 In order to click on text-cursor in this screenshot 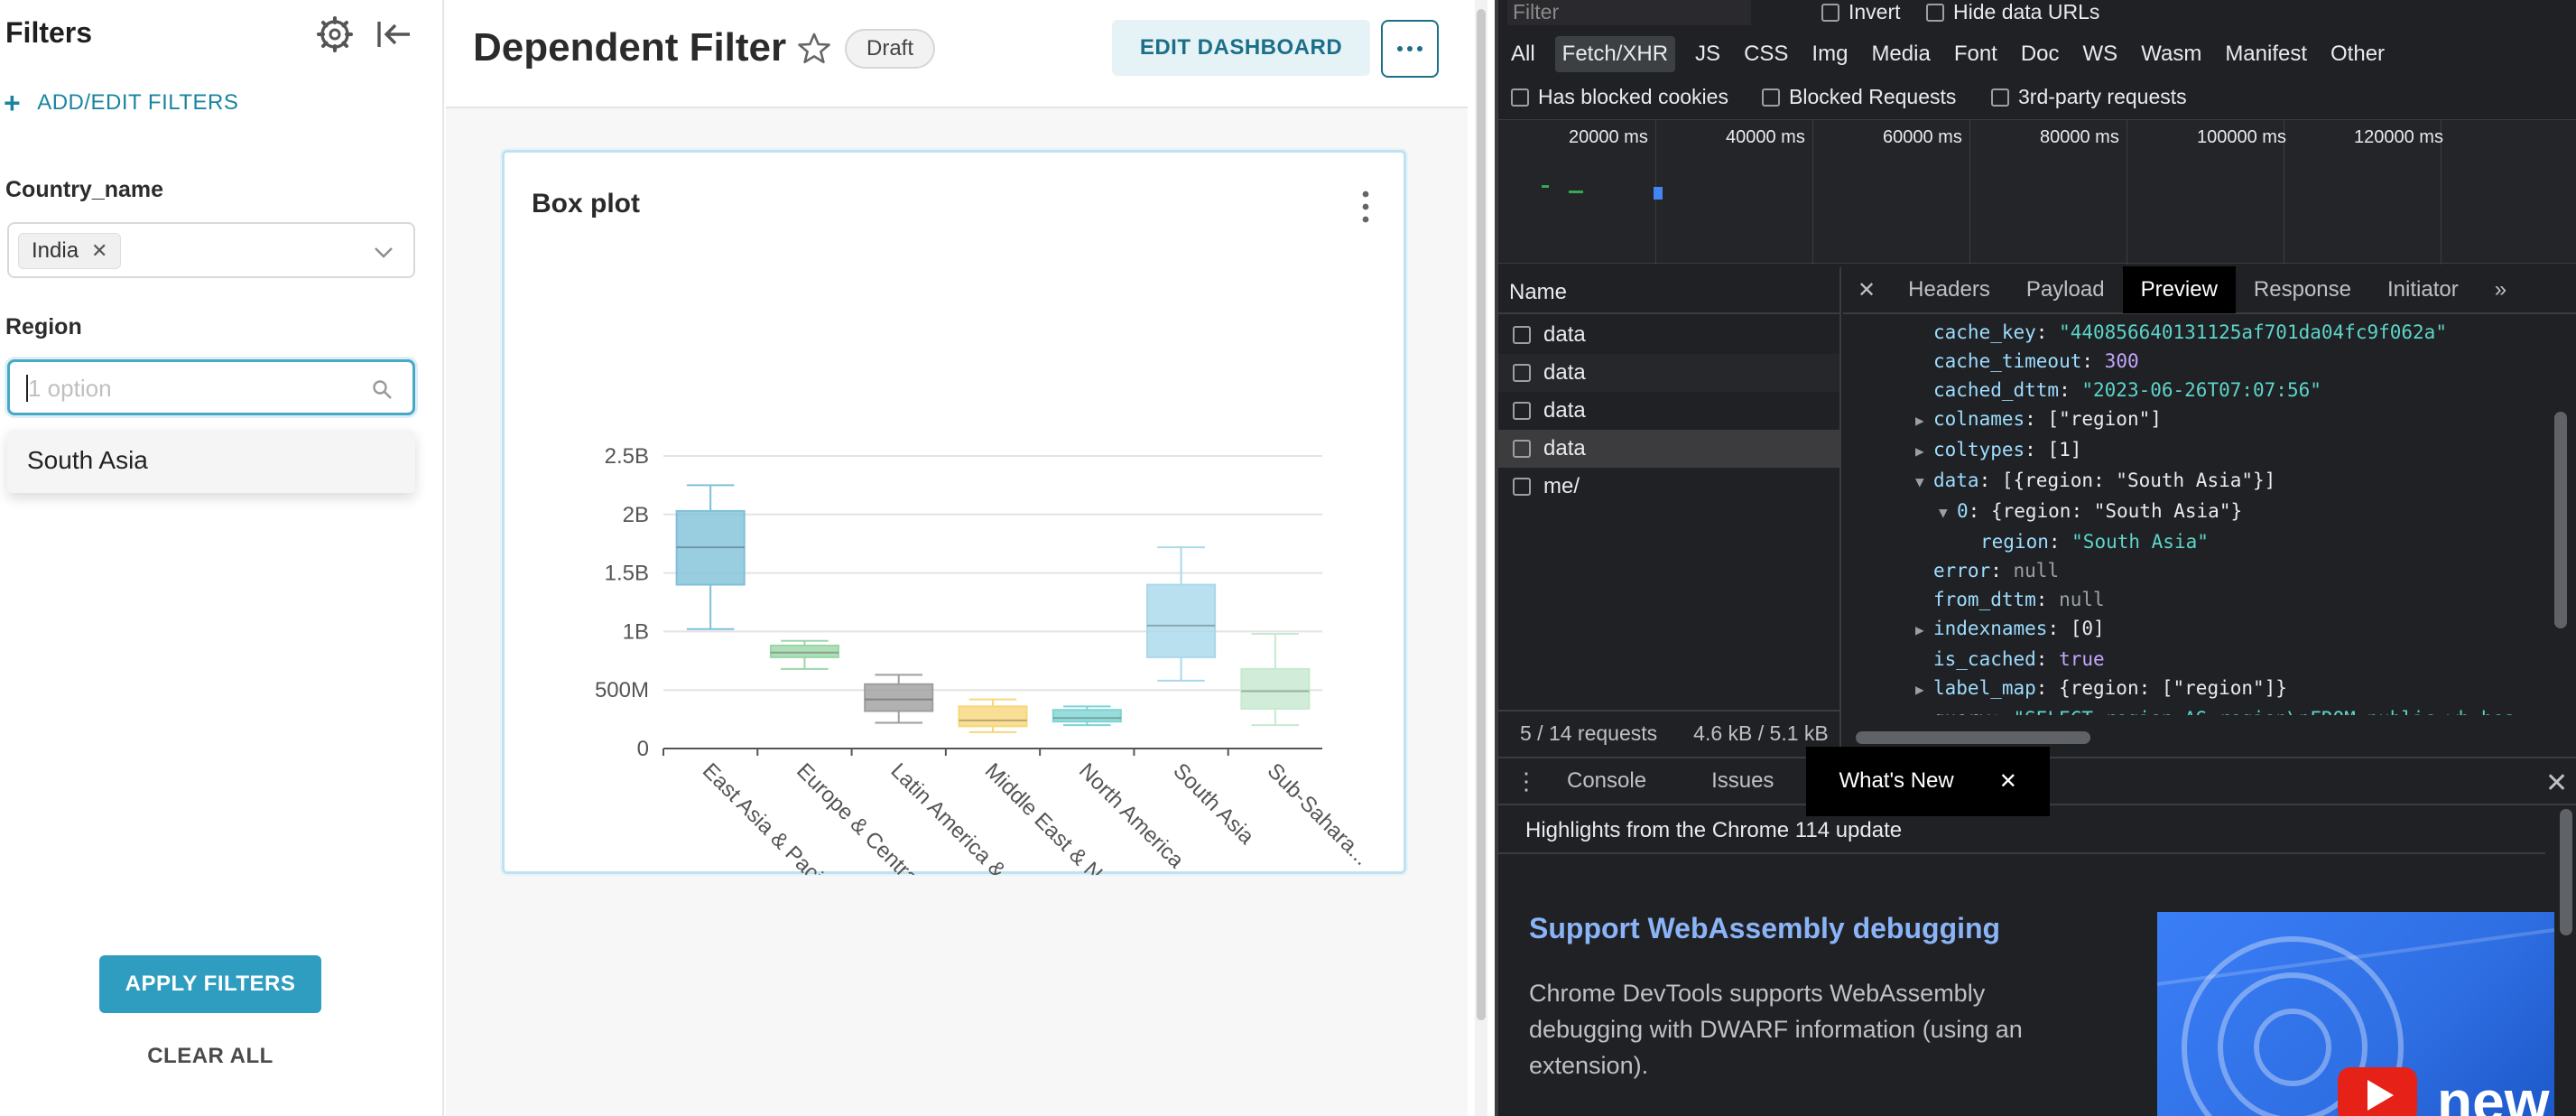, I will do `click(27, 388)`.